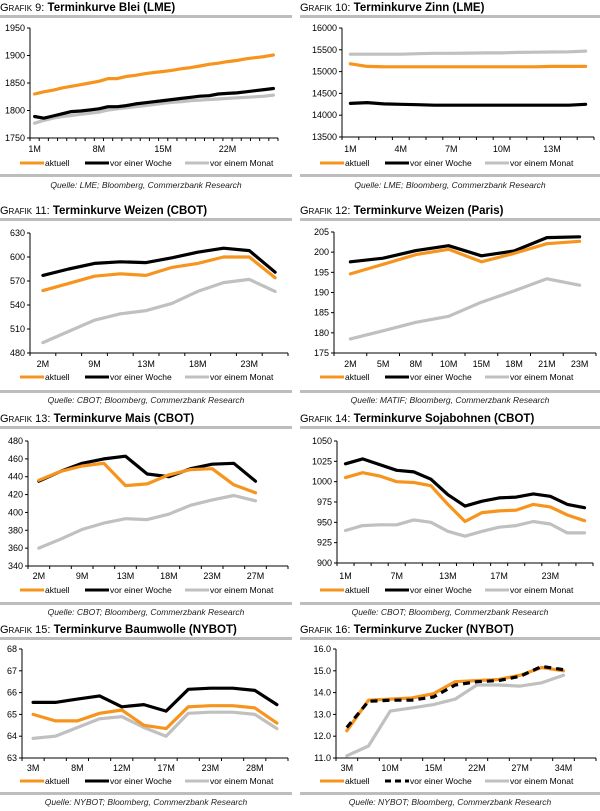 The width and height of the screenshot is (600, 811). What do you see at coordinates (15, 138) in the screenshot?
I see `y-tick-label: 1750` at bounding box center [15, 138].